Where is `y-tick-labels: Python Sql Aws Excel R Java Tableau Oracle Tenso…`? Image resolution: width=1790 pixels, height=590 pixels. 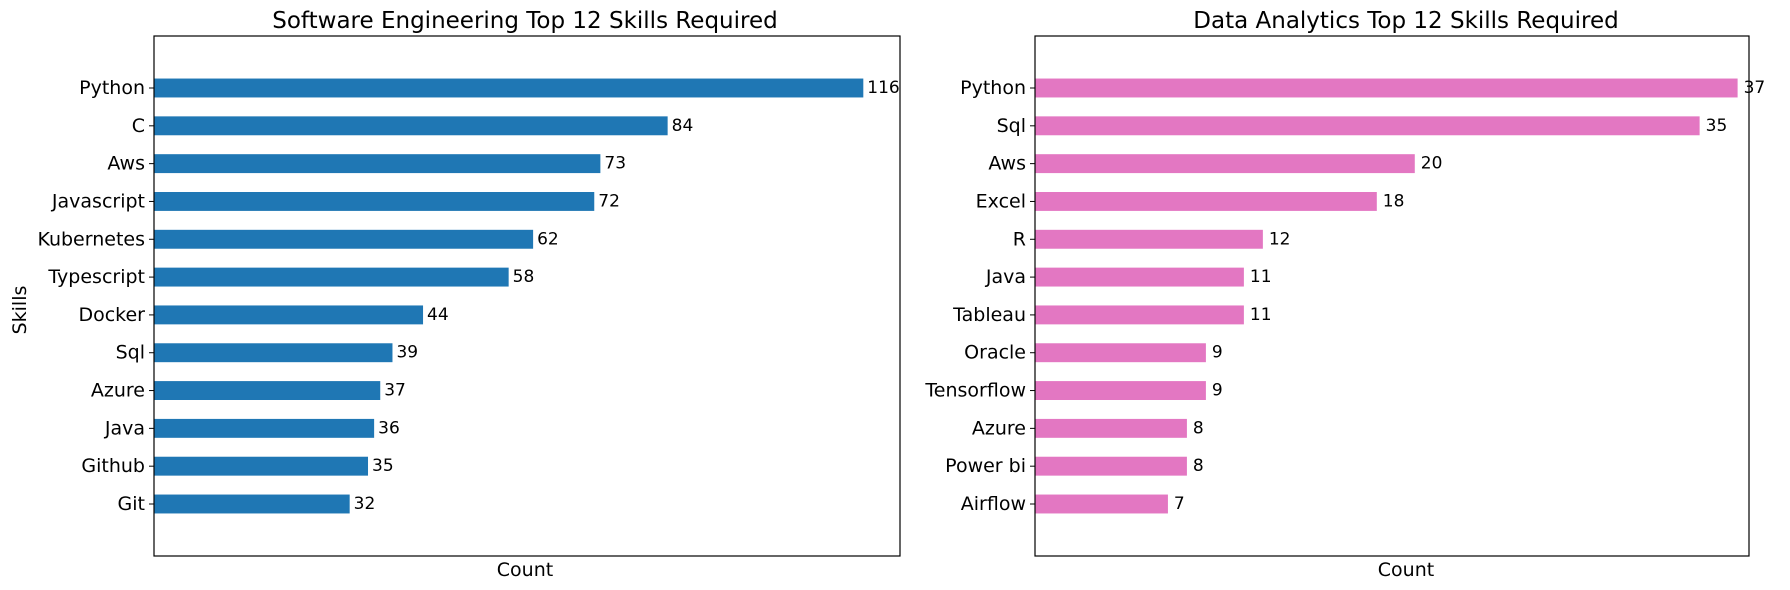
y-tick-labels: Python Sql Aws Excel R Java Tableau Oracle Tenso… is located at coordinates (979, 296).